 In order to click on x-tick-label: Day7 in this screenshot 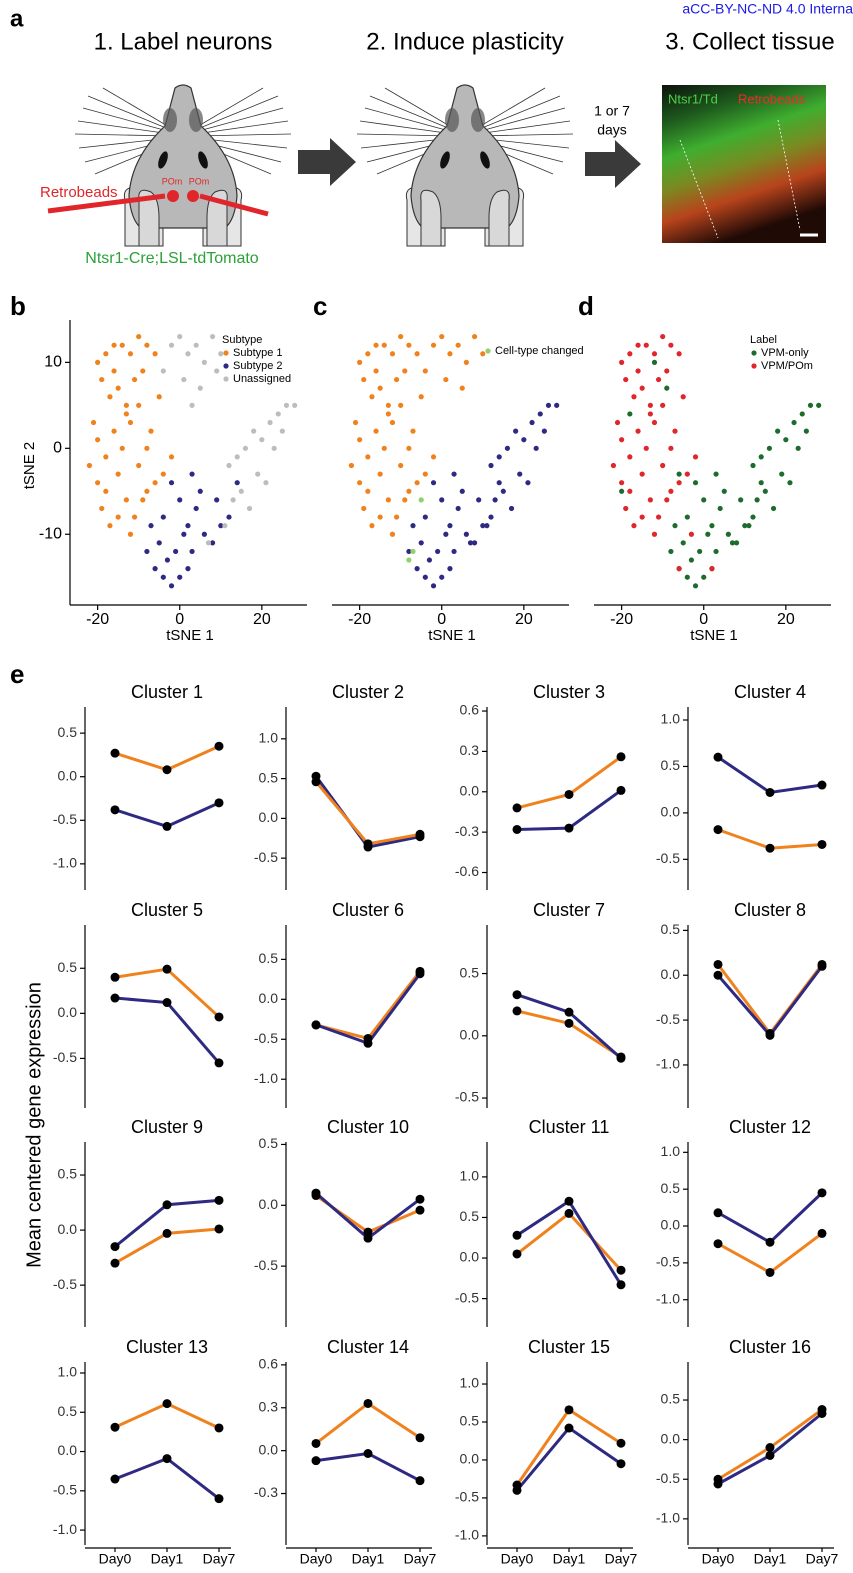, I will do `click(621, 1559)`.